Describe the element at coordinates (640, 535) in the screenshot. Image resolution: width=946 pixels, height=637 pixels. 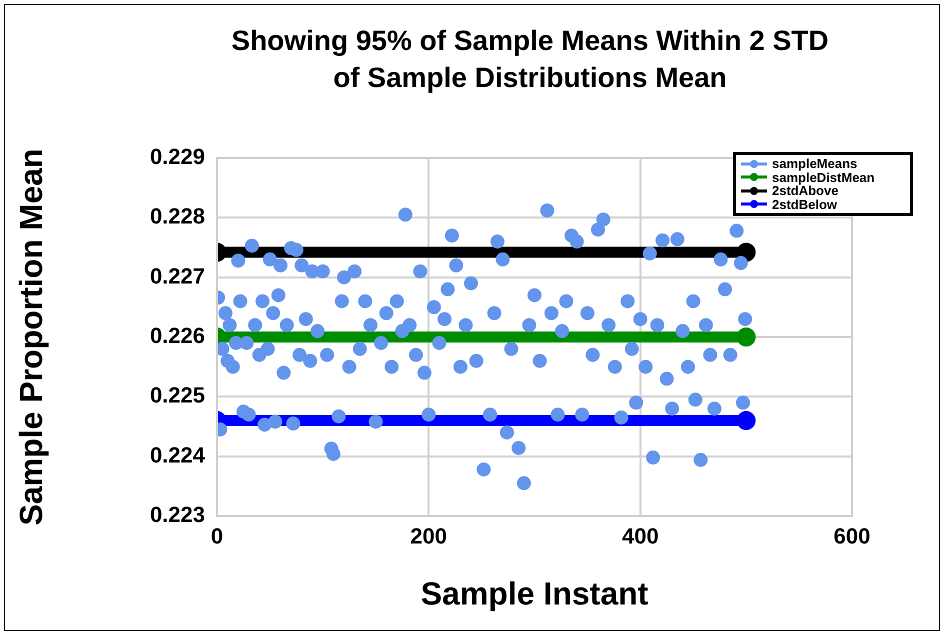
I see `x-tick-label: 400` at that location.